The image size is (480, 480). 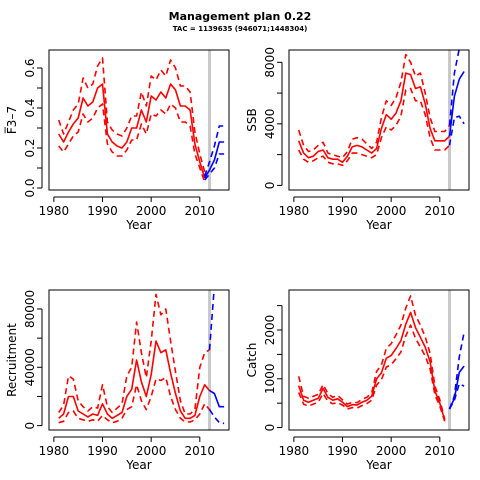 I want to click on catch-y-tick-label-0: 0, so click(x=270, y=428).